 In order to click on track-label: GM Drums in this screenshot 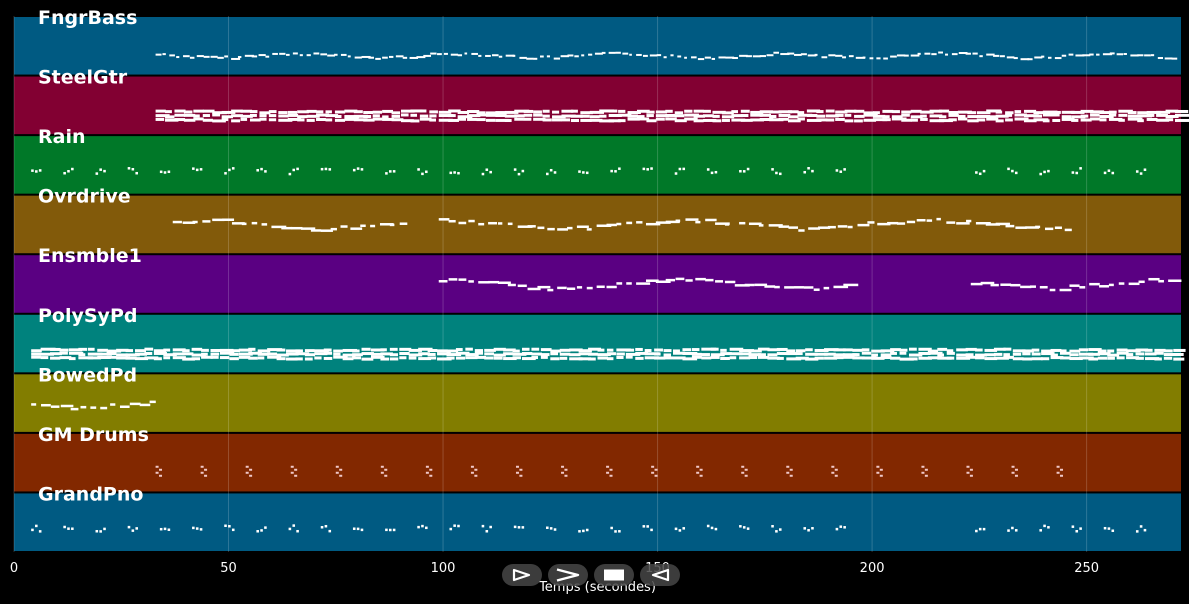, I will do `click(93, 435)`.